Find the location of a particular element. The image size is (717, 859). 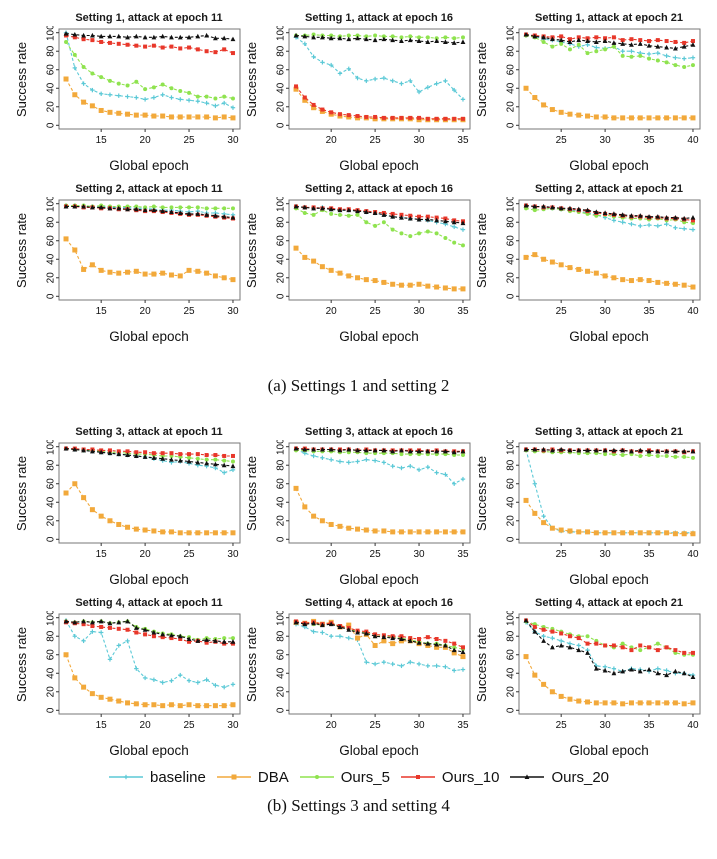

legend: baseline DBA Ours_5 Ours_10 Ours_20 is located at coordinates (358, 777).